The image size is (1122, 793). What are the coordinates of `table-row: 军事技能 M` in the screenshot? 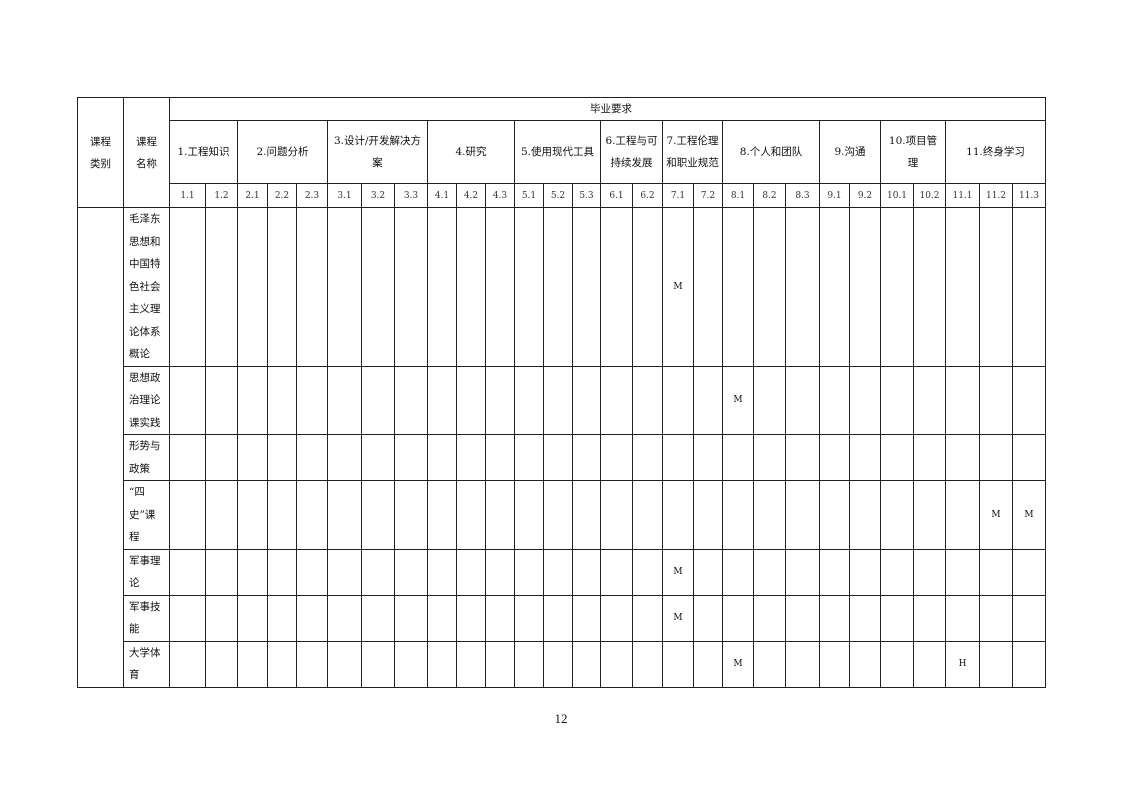 It's located at (562, 618).